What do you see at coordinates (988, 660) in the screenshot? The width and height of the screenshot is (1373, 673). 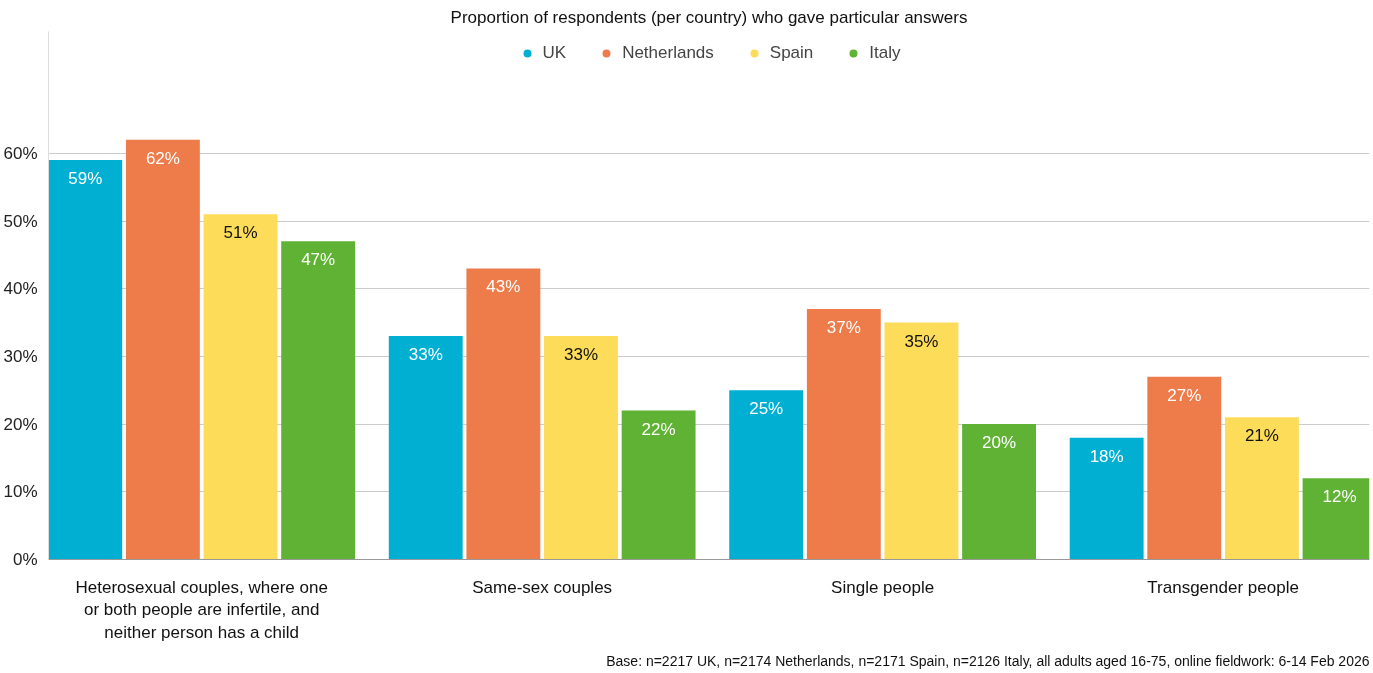 I see `text: Base: n=2217 UK, n=2174 Netherlands, n=2171 Spain, n=2126 Italy, all adults aged 16-75, online fieldwork: 6-14 Feb 2026` at bounding box center [988, 660].